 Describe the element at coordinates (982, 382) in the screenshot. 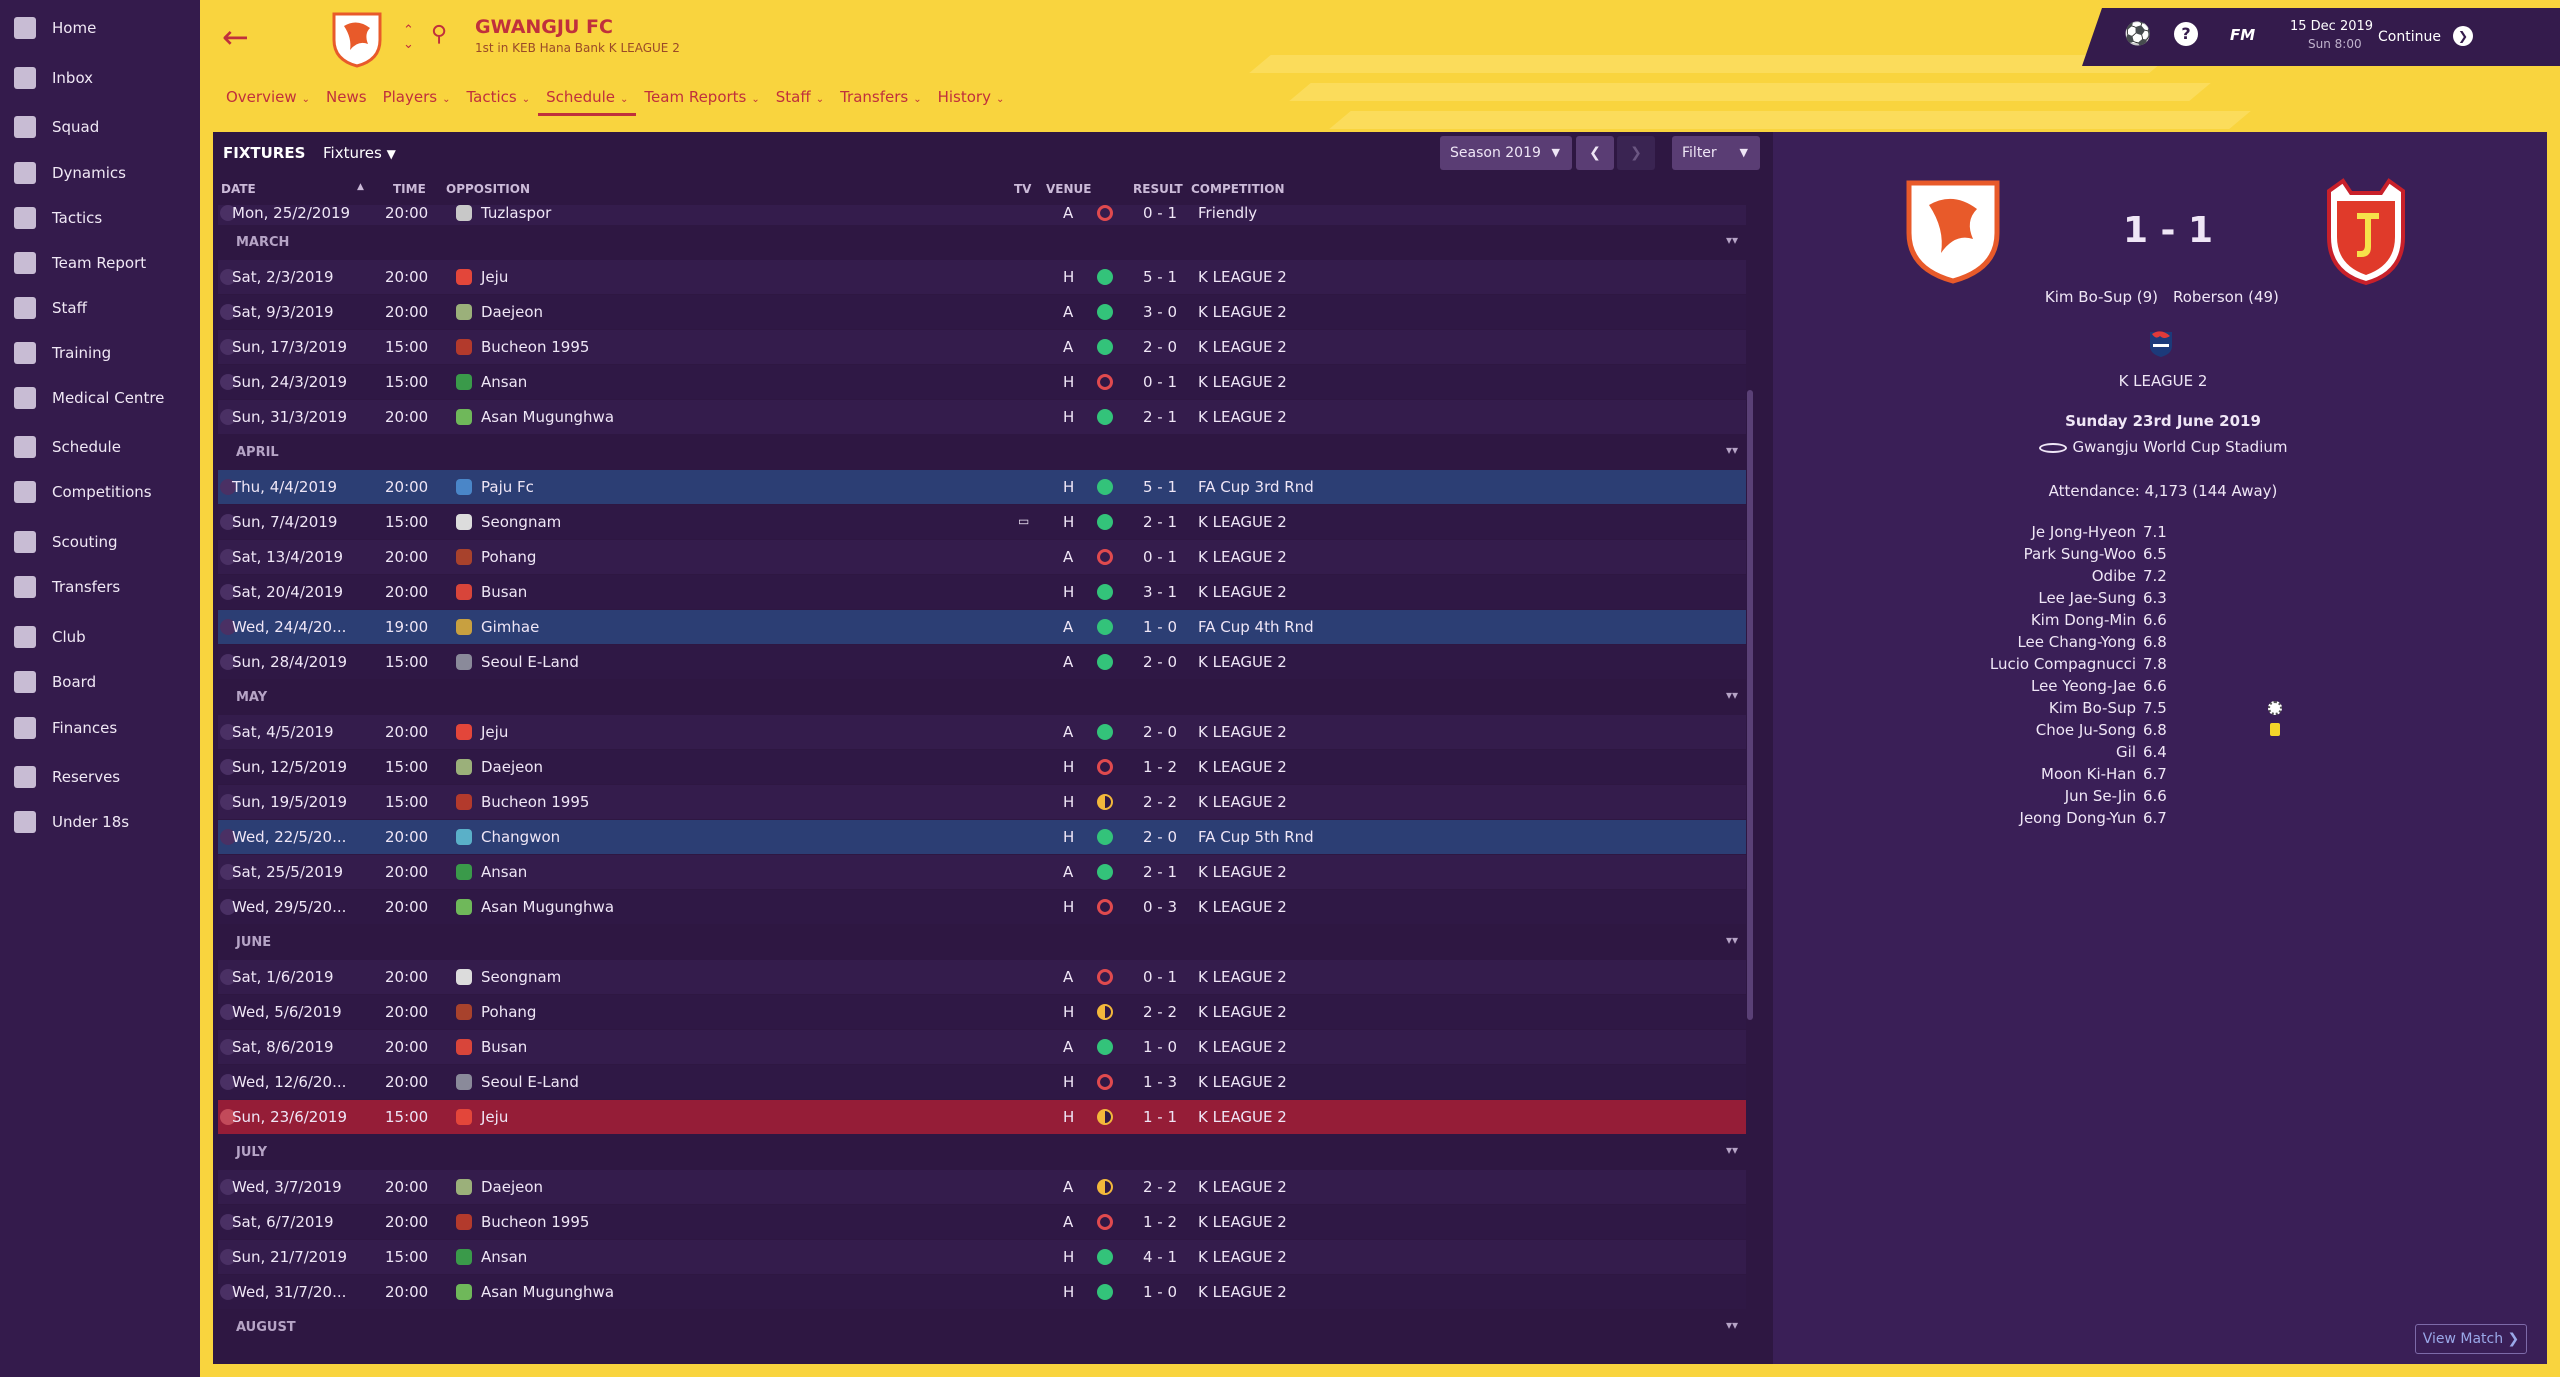

I see `fixture-row: Sun, 24/3/2019 15:00 Ansan H 0 - 1 K LEAGUE 2` at that location.